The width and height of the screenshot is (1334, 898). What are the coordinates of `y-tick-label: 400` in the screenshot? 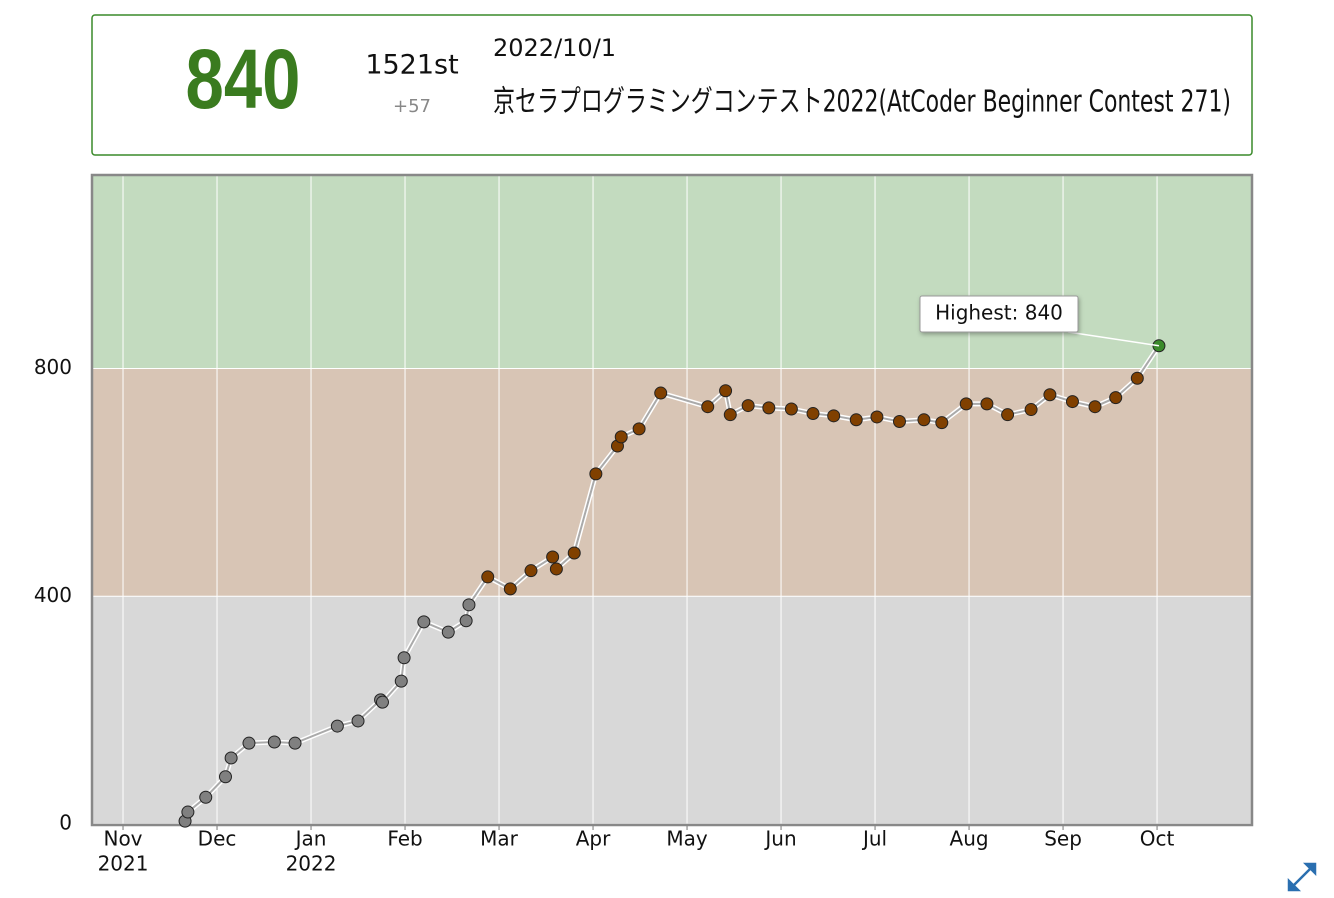 It's located at (53, 595).